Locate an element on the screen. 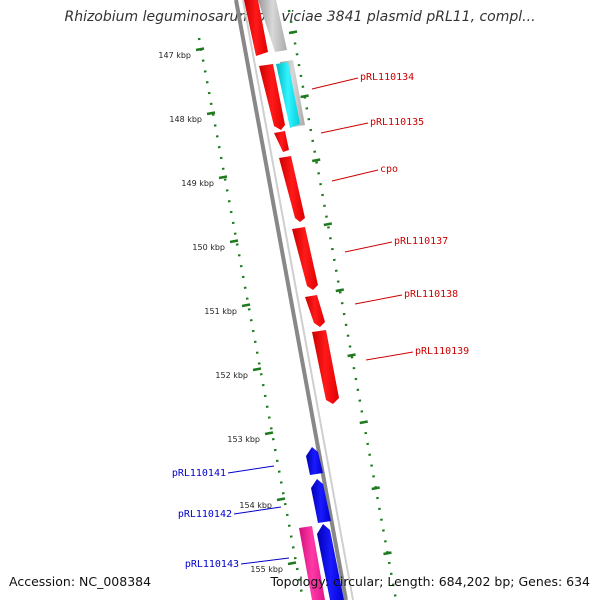 The width and height of the screenshot is (600, 600). ruler-tick-label: 154 kbp is located at coordinates (255, 505).